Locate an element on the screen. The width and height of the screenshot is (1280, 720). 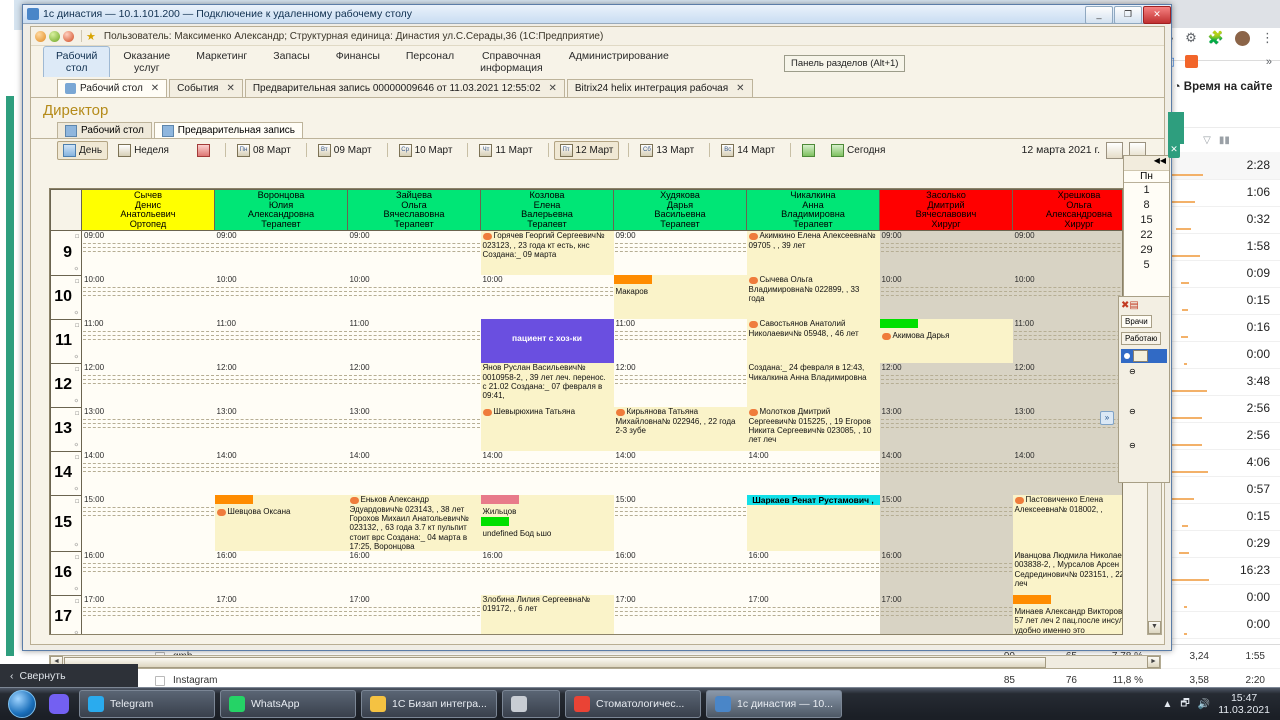
menu-item-5: Персонал is located at coordinates (430, 56).